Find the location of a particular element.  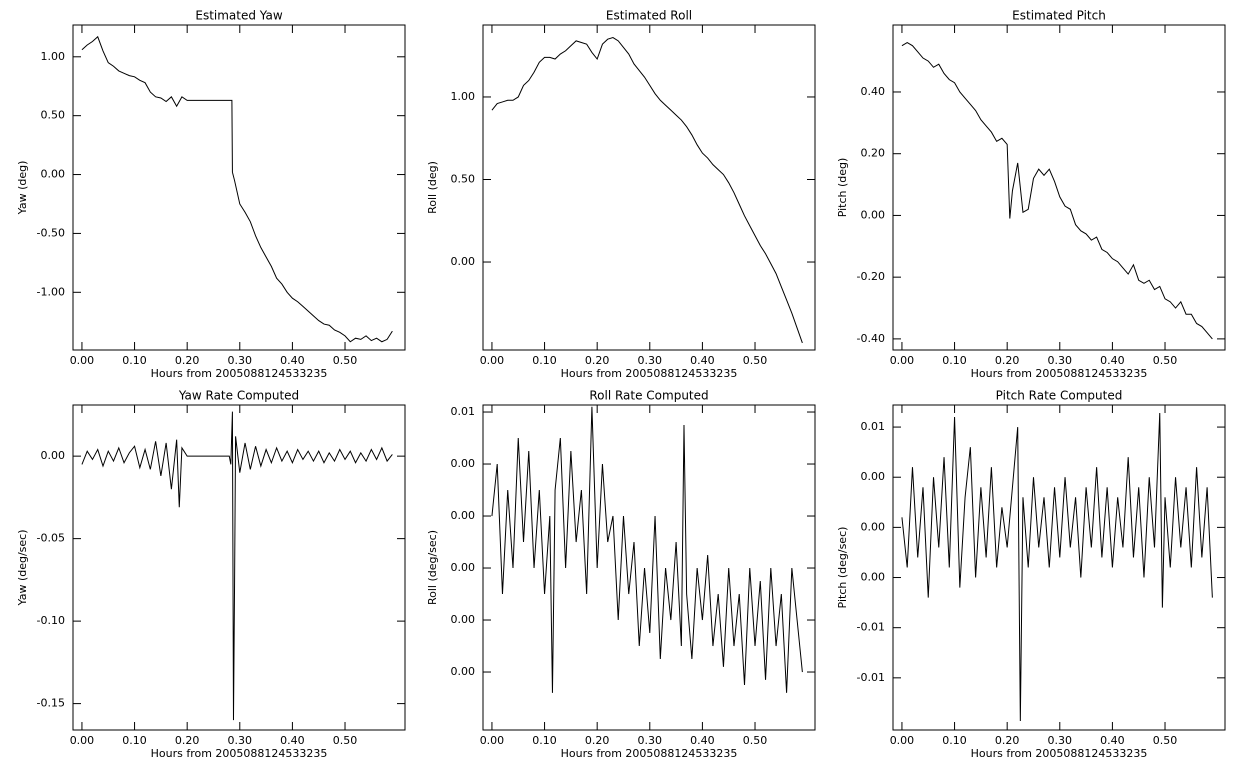

y-tick-label: -0.05 is located at coordinates (51, 538).